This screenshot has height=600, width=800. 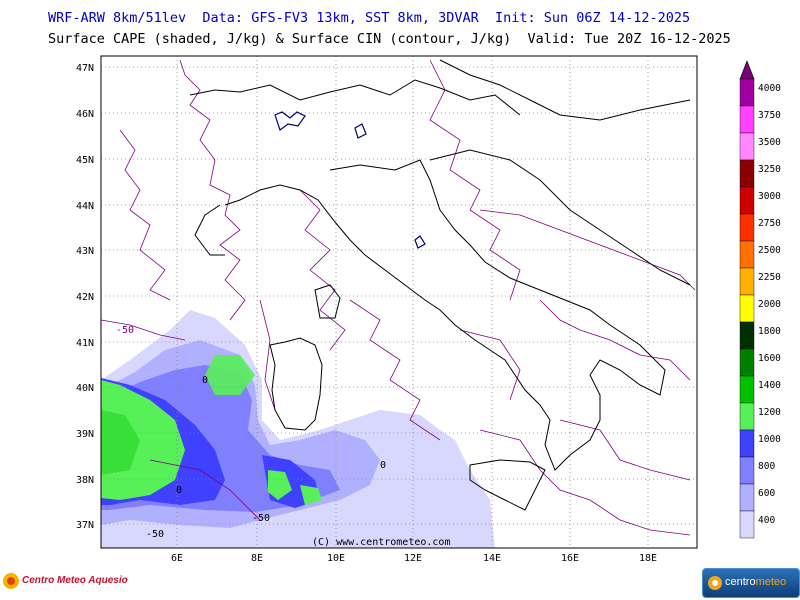 What do you see at coordinates (85, 251) in the screenshot?
I see `lat-label: 43N` at bounding box center [85, 251].